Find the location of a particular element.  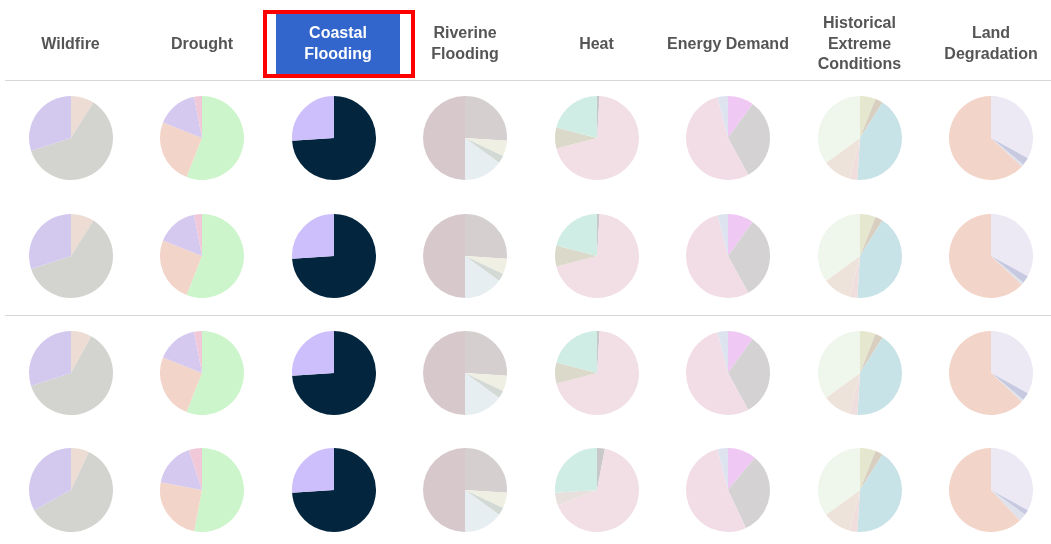

chart-title: Land Degradation is located at coordinates (991, 43).